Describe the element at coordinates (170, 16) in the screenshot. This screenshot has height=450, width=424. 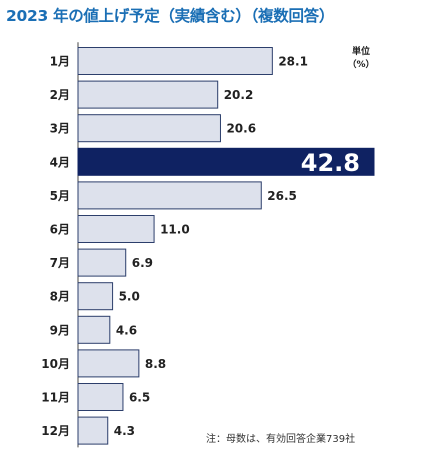
I see `chart-title: 2023 年の値上げ予定（実績含む）（複数回答）` at that location.